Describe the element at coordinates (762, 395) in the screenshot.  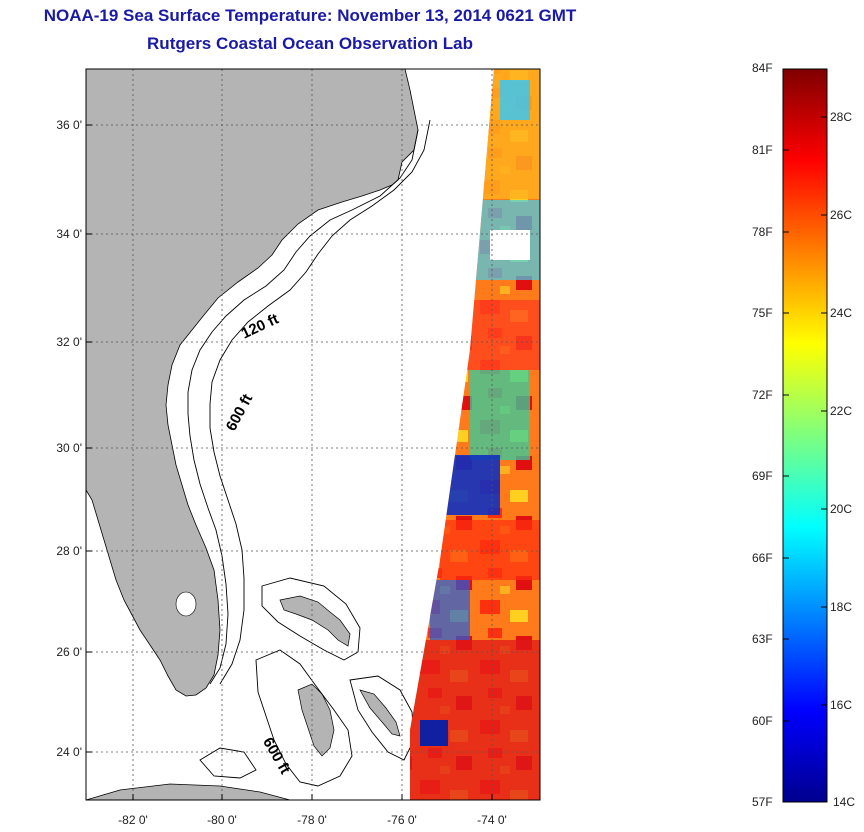
I see `colorbar-f-label-72: 72F` at that location.